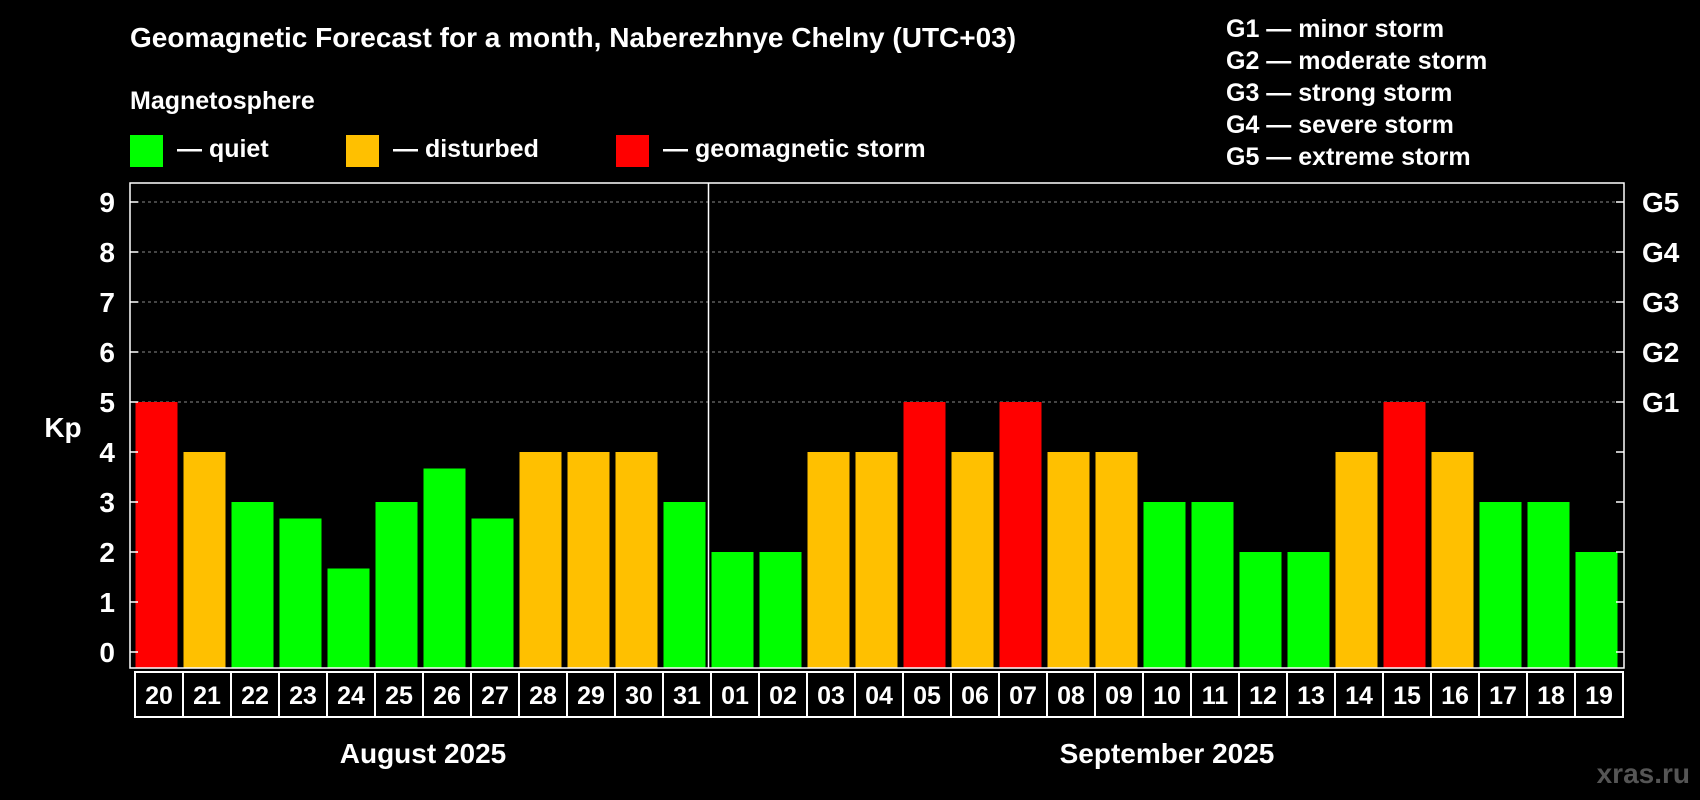  Describe the element at coordinates (1263, 696) in the screenshot. I see `x-tick-label-12: 12` at that location.